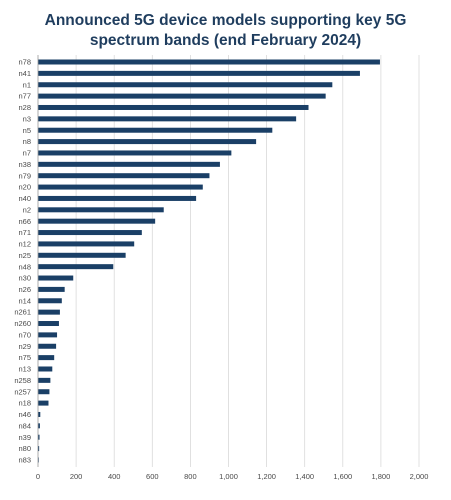  Describe the element at coordinates (24, 289) in the screenshot. I see `category-label-n26: n26` at that location.